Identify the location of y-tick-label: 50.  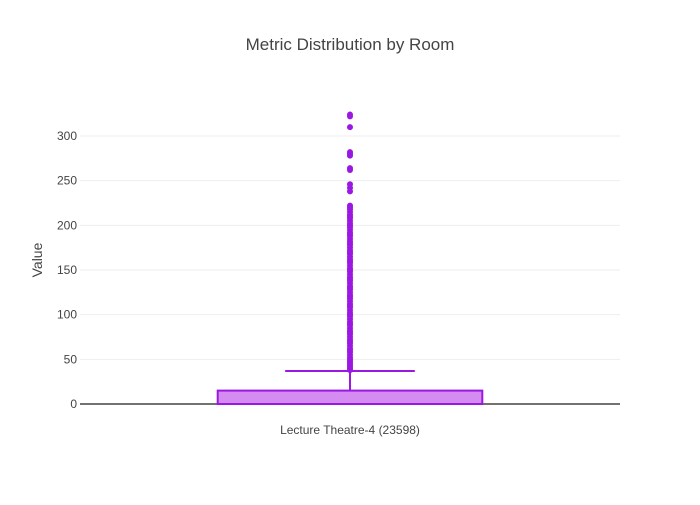
(71, 359).